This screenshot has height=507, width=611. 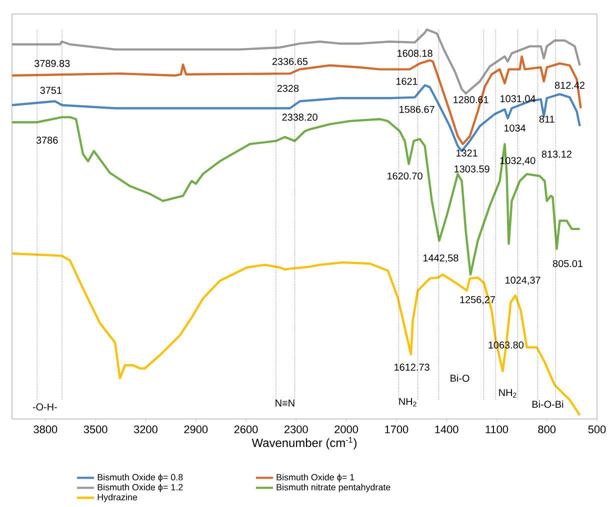 I want to click on x-tick-label: 1400, so click(x=446, y=430).